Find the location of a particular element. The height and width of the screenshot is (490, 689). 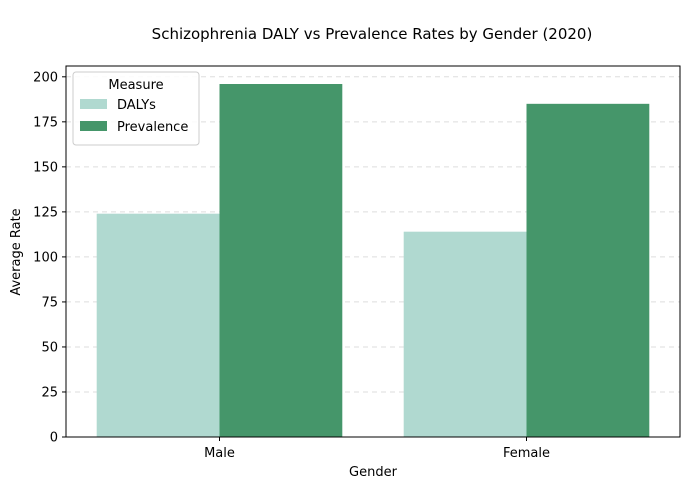

bar-prevalence-female is located at coordinates (588, 270).